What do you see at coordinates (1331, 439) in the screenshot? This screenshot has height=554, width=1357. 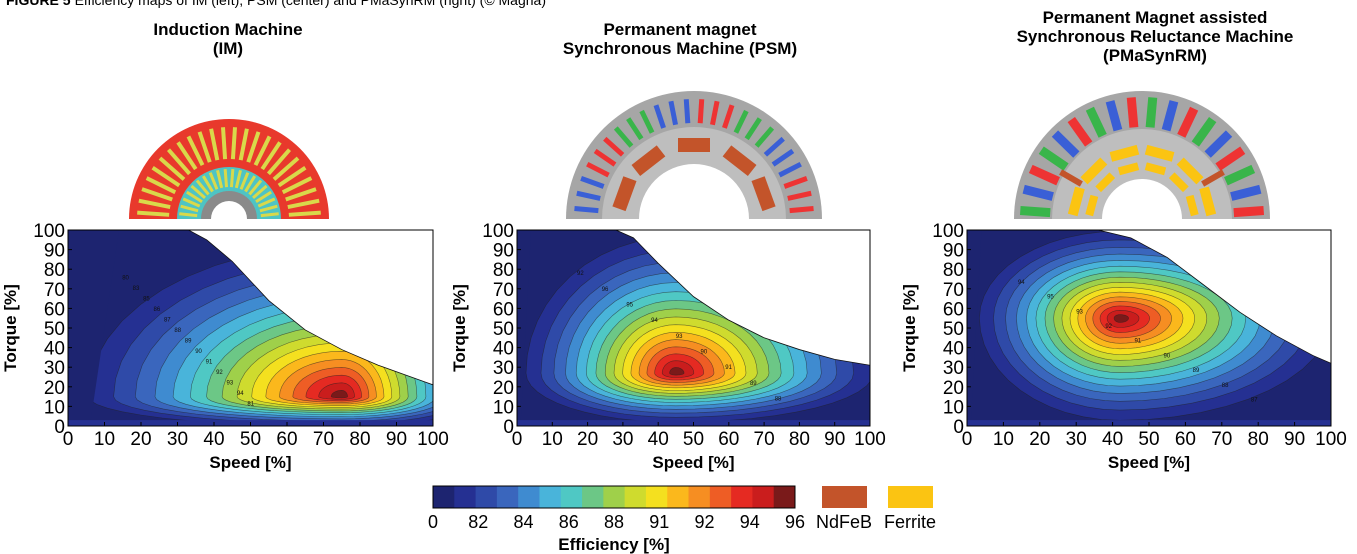 I see `x-tick-label: 100` at bounding box center [1331, 439].